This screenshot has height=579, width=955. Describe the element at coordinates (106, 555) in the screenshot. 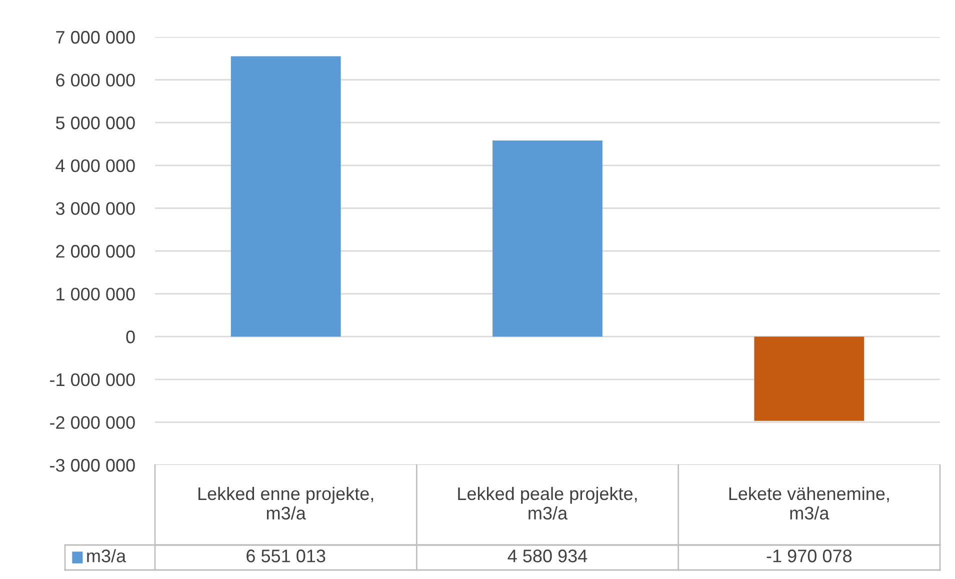

I see `legend-label: m3/a` at that location.